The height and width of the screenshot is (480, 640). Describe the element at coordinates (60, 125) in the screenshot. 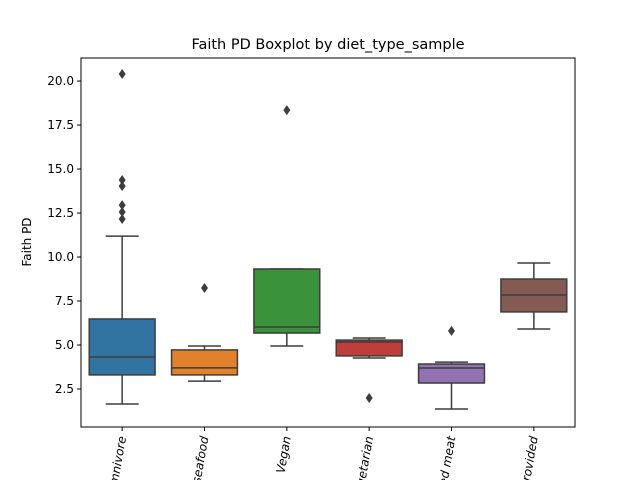

I see `y-tick-label: 17.5` at that location.